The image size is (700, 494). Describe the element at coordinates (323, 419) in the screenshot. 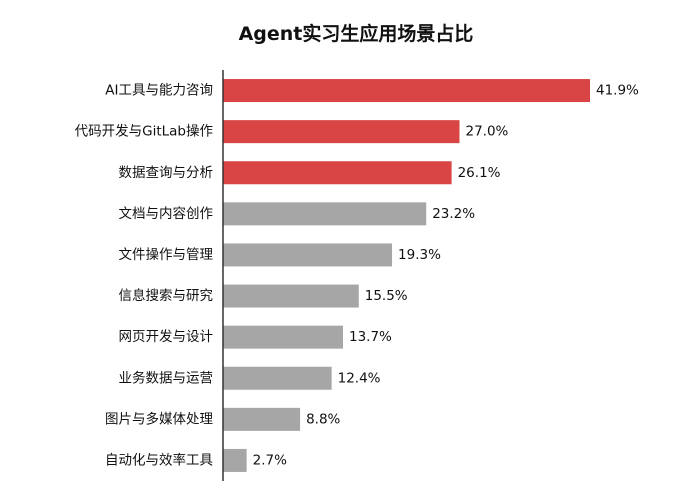

I see `value-label: 8.8%` at that location.